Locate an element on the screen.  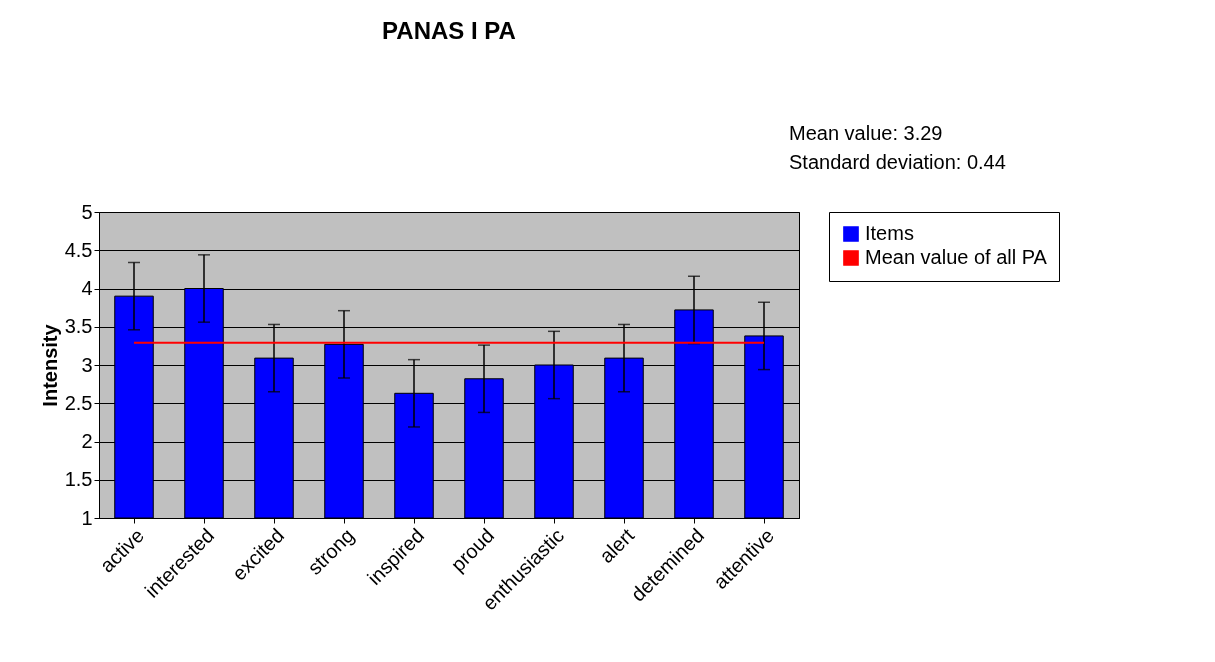
y-tick-label: 3 is located at coordinates (87, 364).